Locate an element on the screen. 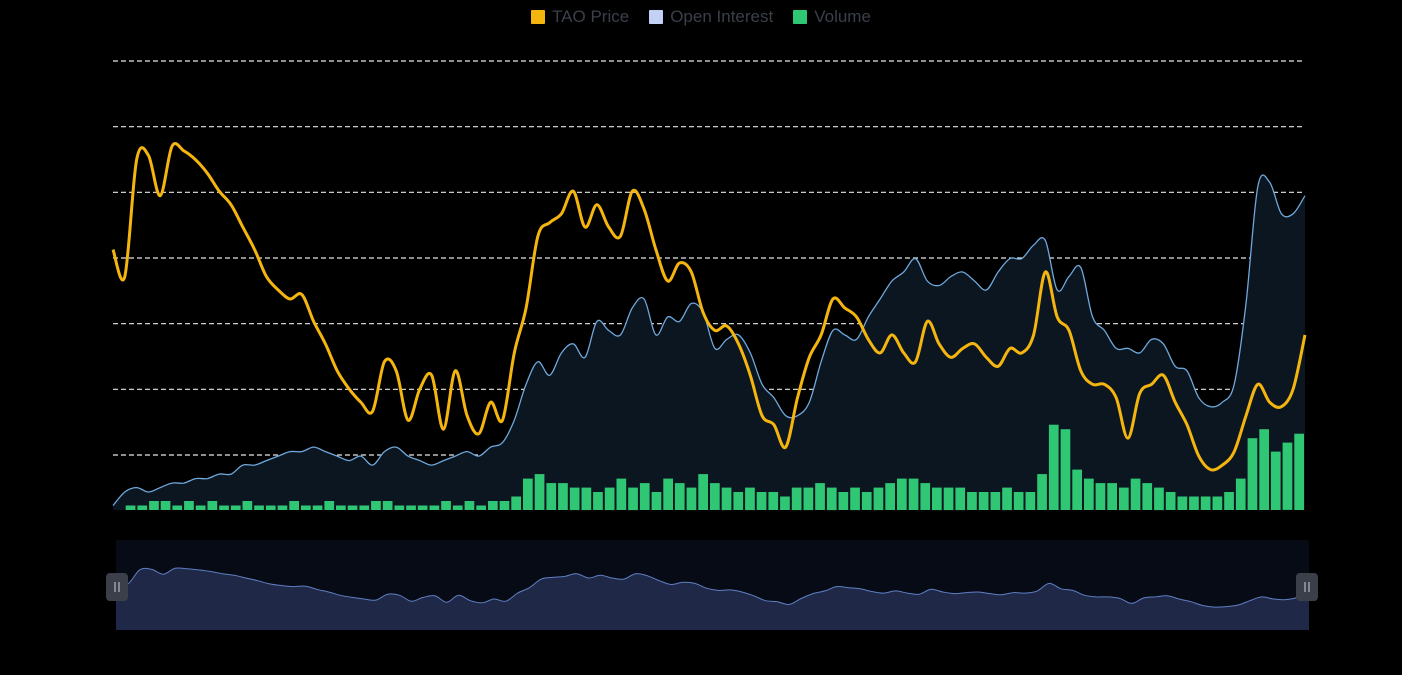  zoom-slider is located at coordinates (712, 585).